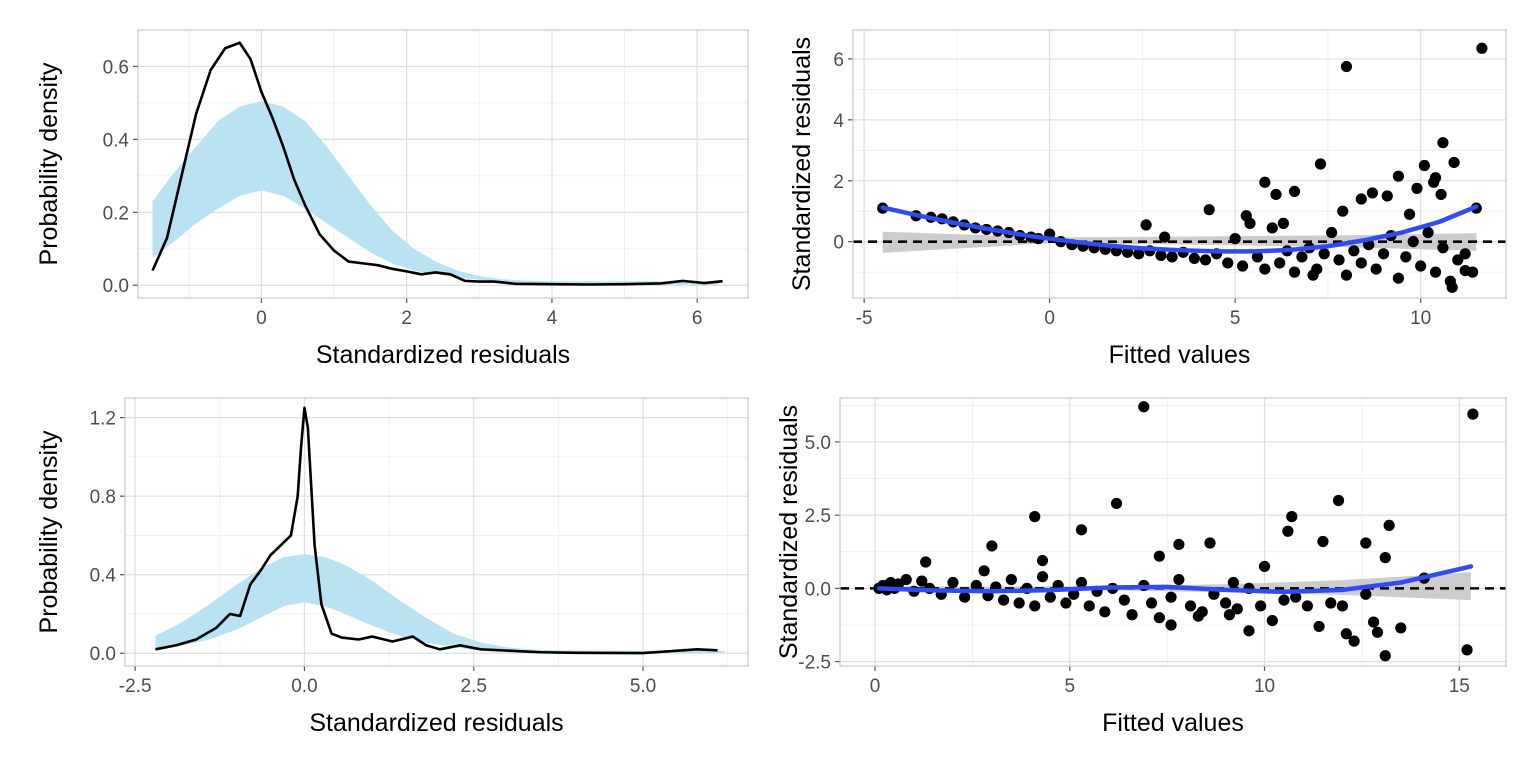 This screenshot has height=768, width=1536. I want to click on x-tick-label: -5, so click(864, 318).